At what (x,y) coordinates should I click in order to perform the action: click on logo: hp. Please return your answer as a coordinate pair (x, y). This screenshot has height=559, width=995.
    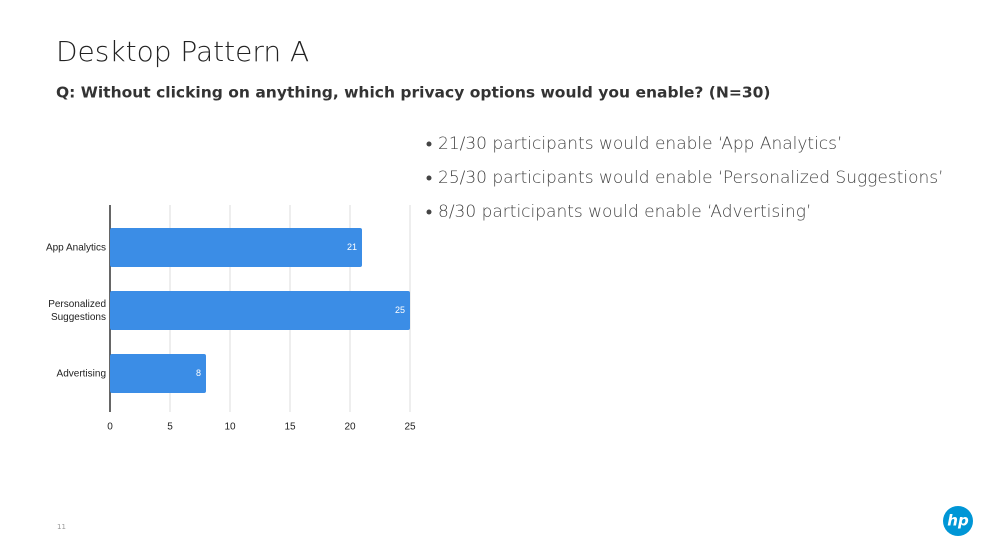
    Looking at the image, I should click on (958, 521).